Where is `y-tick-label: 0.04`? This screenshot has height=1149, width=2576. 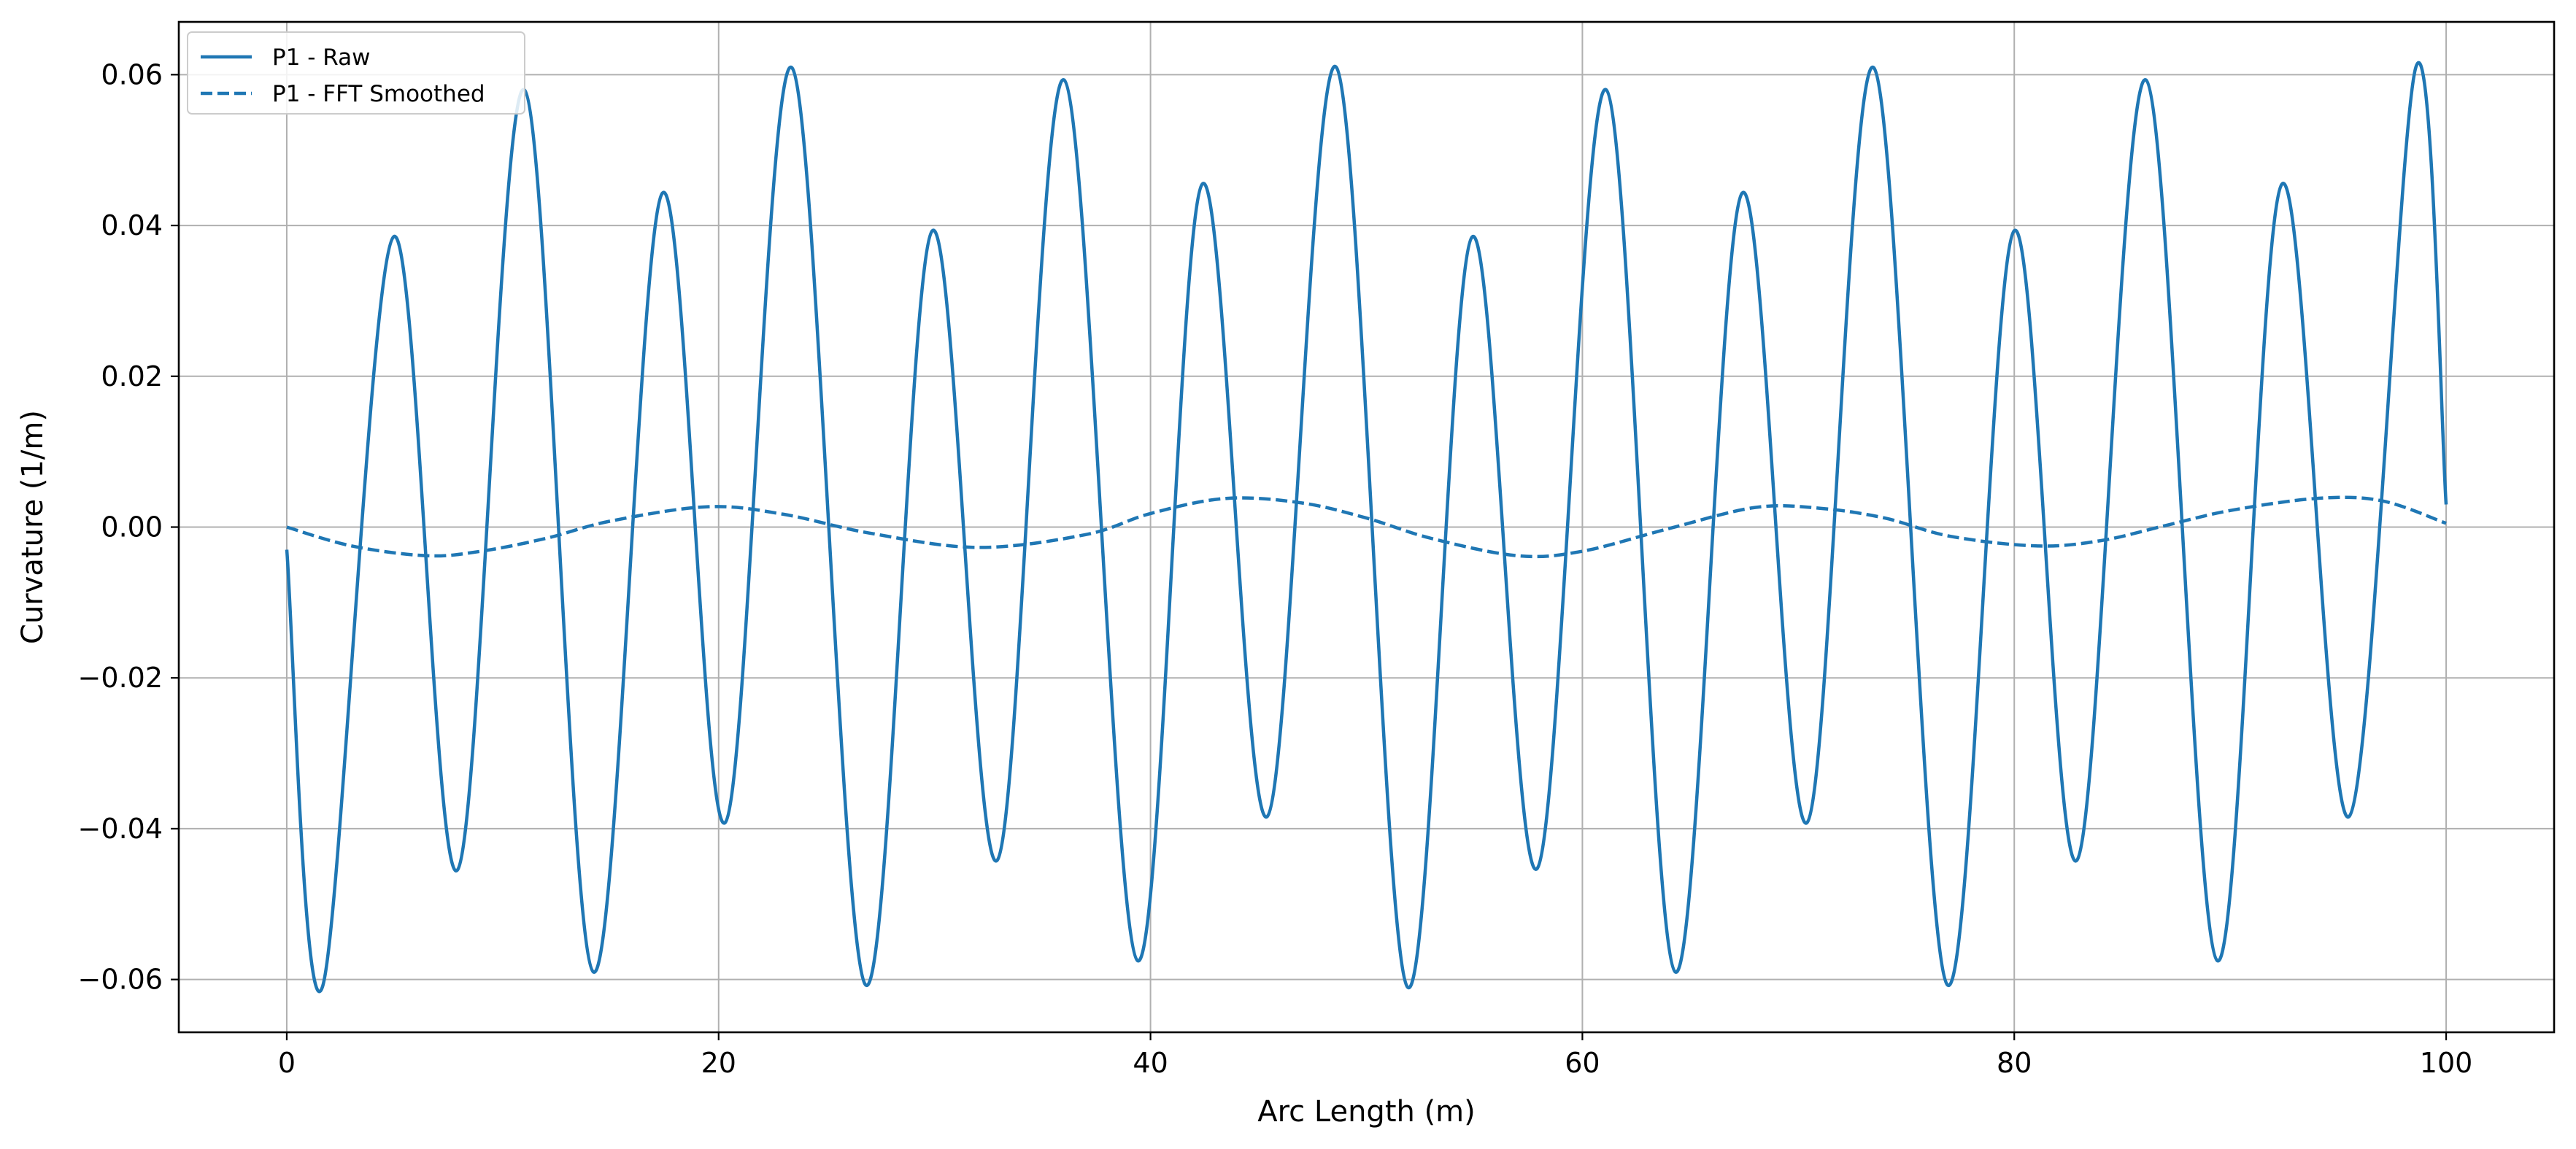
y-tick-label: 0.04 is located at coordinates (132, 225).